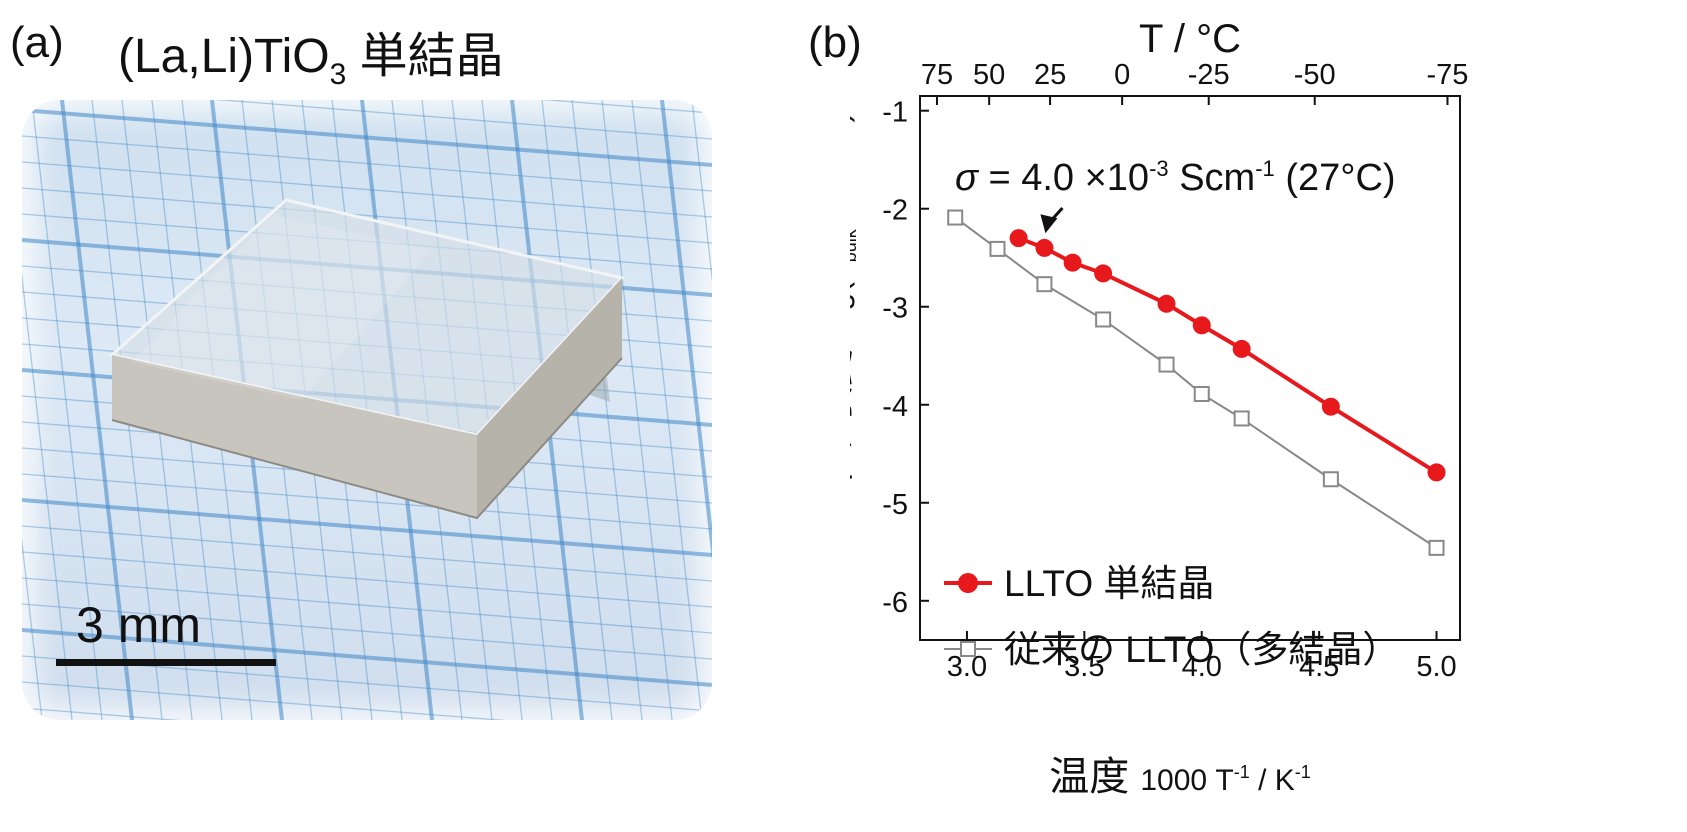 Image resolution: width=1687 pixels, height=832 pixels. What do you see at coordinates (224, 56) in the screenshot?
I see `title-formula: (La,Li)TiO` at bounding box center [224, 56].